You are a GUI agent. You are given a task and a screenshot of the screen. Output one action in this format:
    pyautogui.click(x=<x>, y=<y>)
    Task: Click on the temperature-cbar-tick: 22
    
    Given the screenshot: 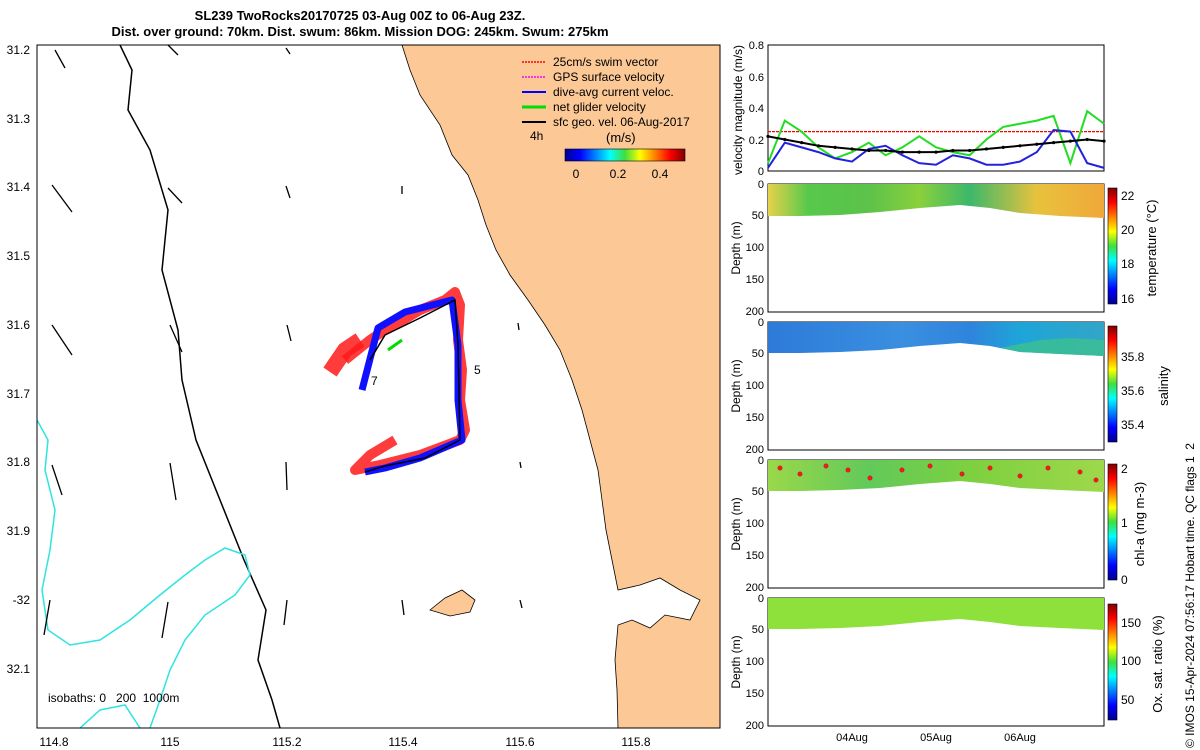 What is the action you would take?
    pyautogui.click(x=1128, y=196)
    